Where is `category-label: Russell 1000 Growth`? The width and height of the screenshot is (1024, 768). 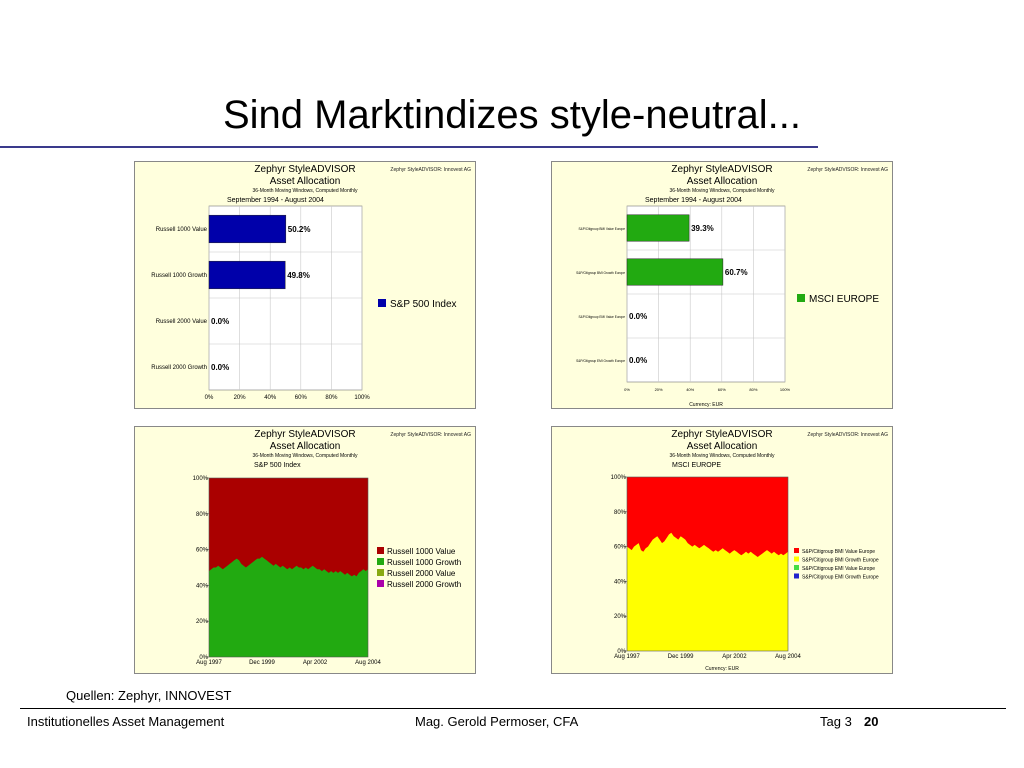
category-label: Russell 1000 Growth is located at coordinates (179, 276).